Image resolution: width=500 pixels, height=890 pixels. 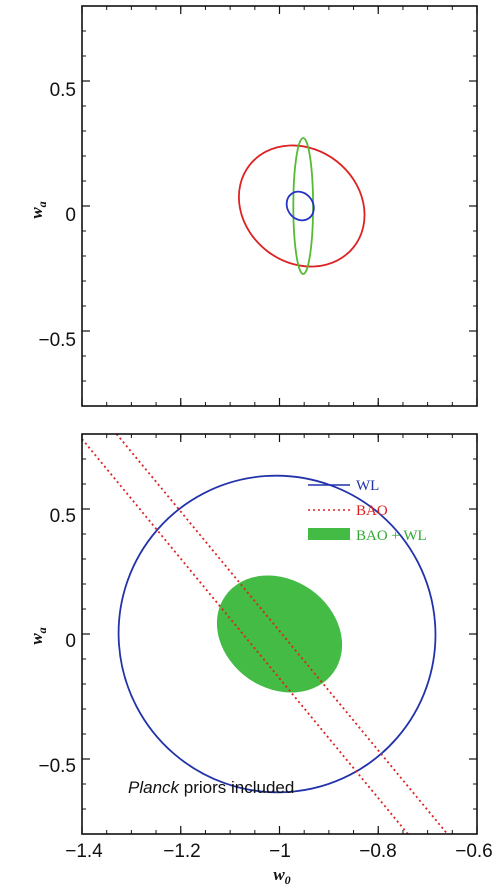 What do you see at coordinates (474, 851) in the screenshot?
I see `bottom-xtick-label: −0.6` at bounding box center [474, 851].